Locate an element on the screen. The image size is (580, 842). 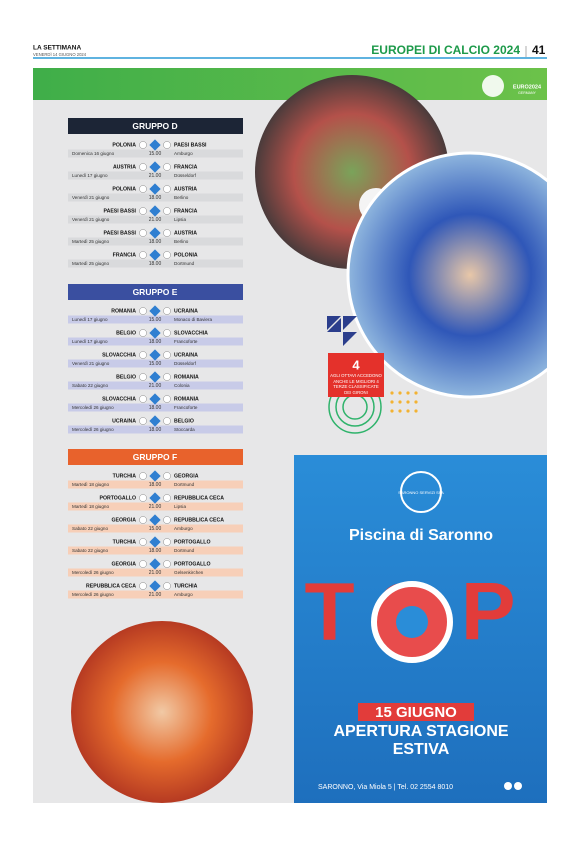
ad-logo is located at coordinates (421, 492).